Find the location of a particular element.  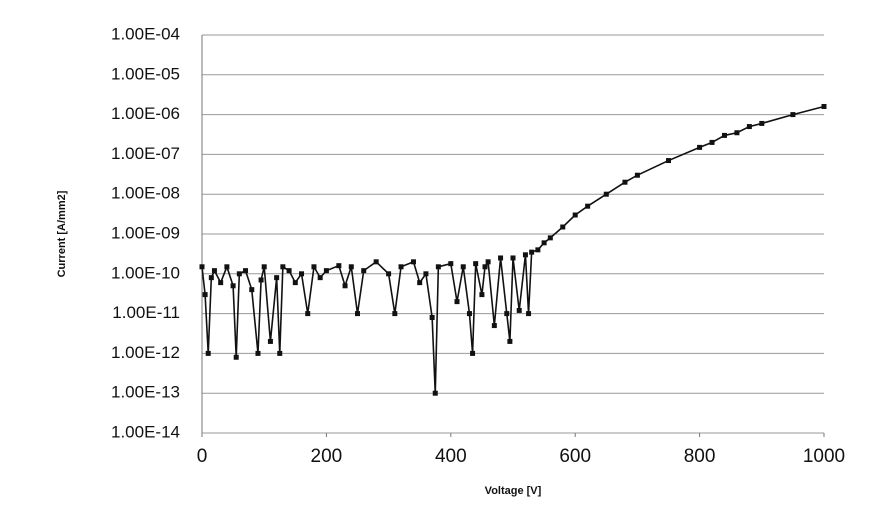

y-tick-label: 1.00E-12 is located at coordinates (145, 352).